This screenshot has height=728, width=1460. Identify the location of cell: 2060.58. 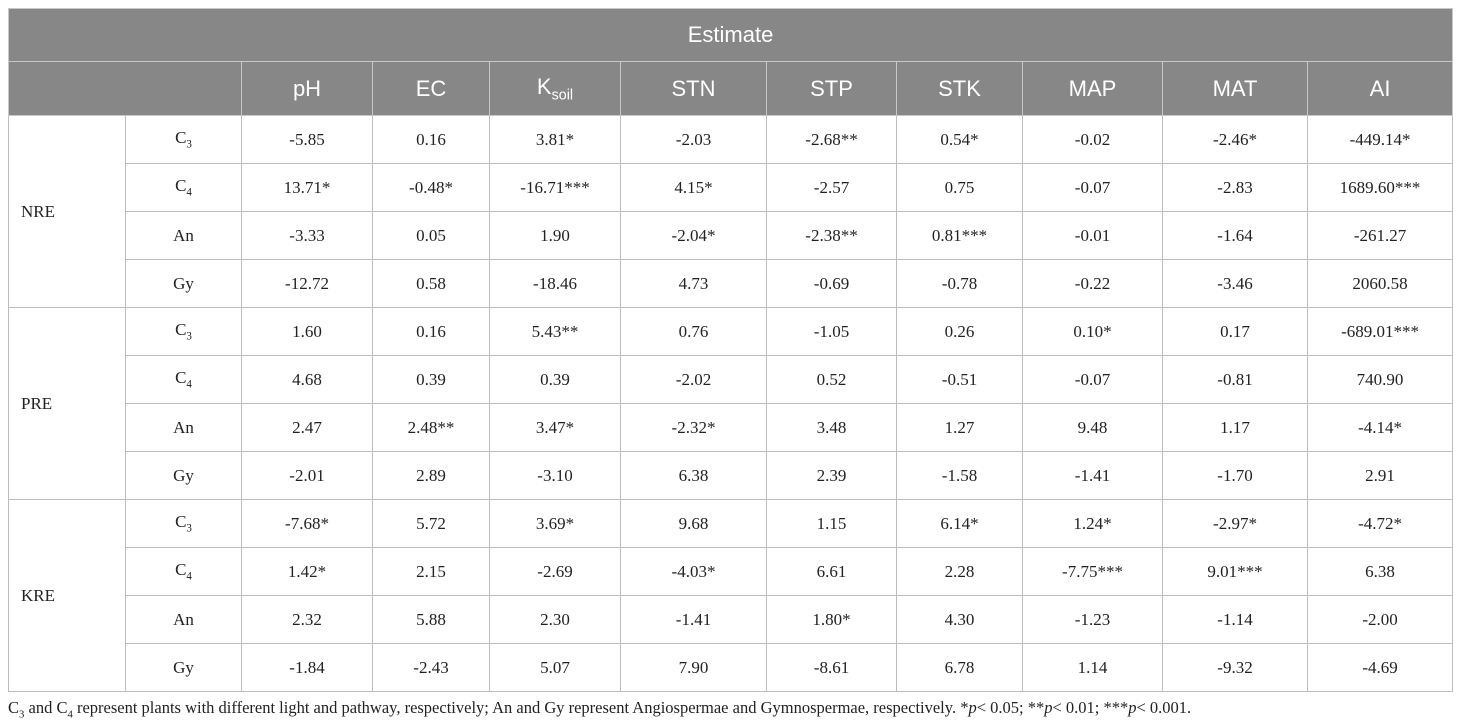
(1380, 283).